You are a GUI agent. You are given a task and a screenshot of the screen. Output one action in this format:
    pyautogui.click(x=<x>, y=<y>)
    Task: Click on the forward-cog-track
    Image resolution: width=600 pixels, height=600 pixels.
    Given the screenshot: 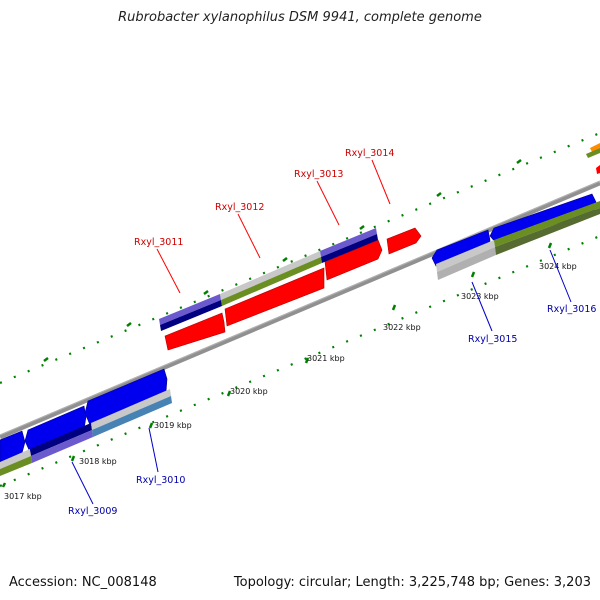 What is the action you would take?
    pyautogui.click(x=268, y=279)
    